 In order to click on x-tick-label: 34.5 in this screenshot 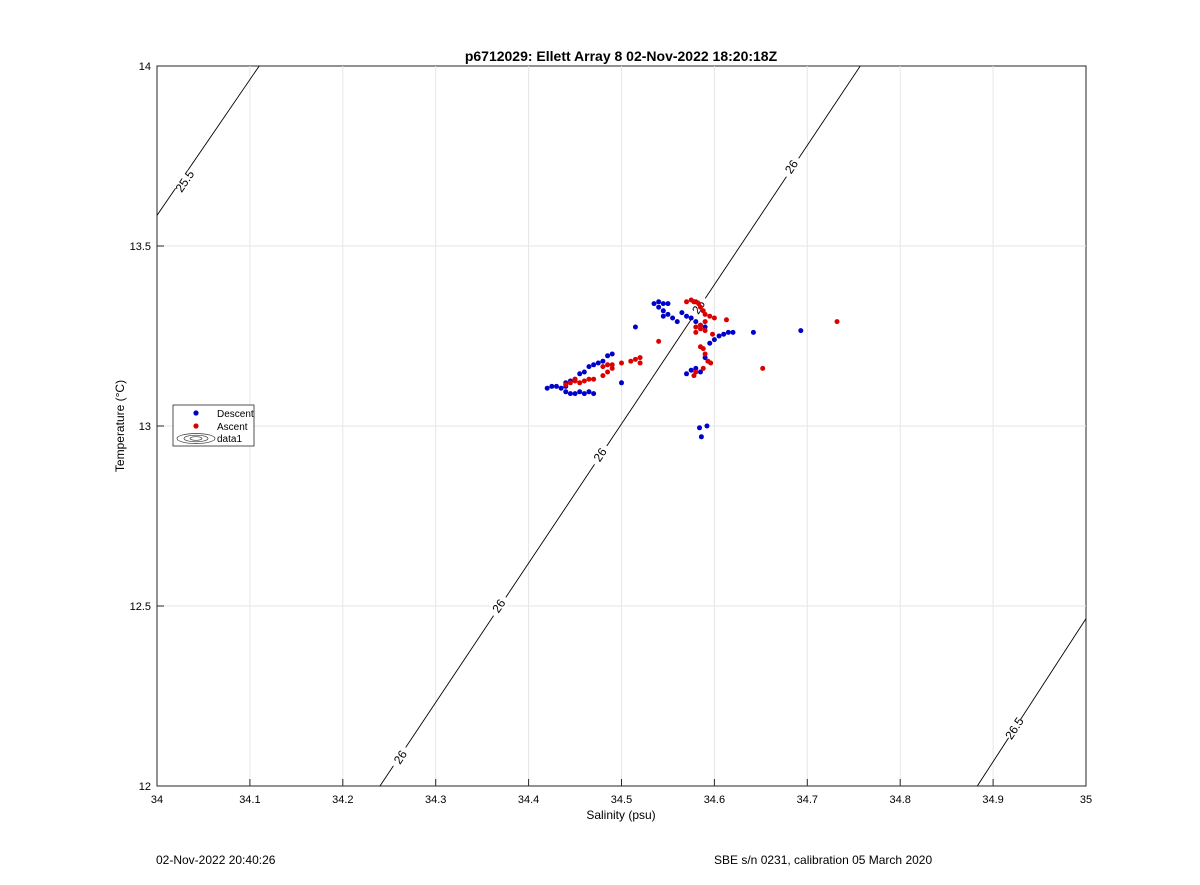, I will do `click(621, 800)`.